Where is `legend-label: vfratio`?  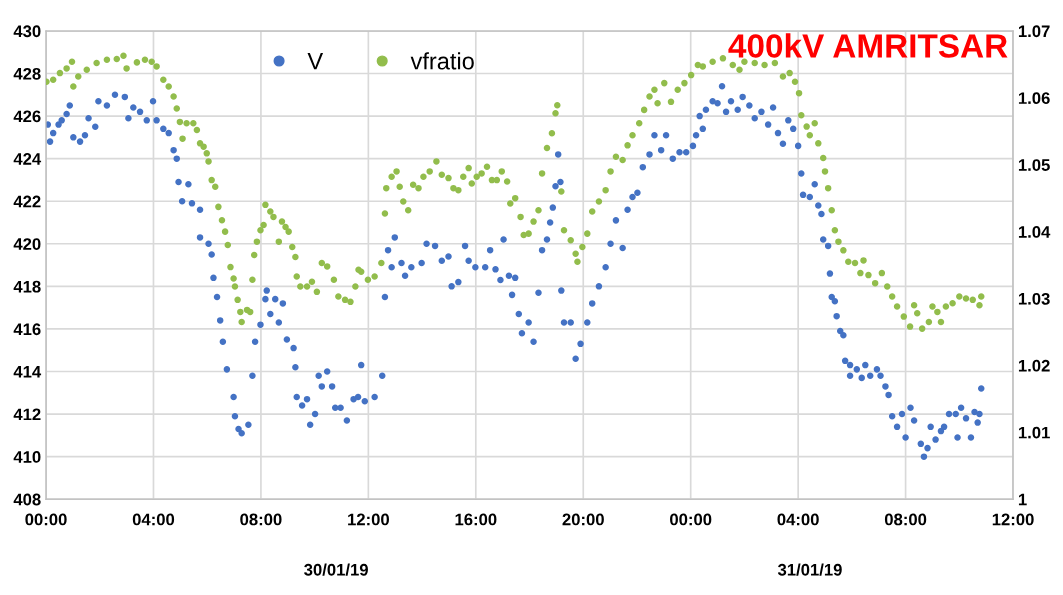 legend-label: vfratio is located at coordinates (442, 61).